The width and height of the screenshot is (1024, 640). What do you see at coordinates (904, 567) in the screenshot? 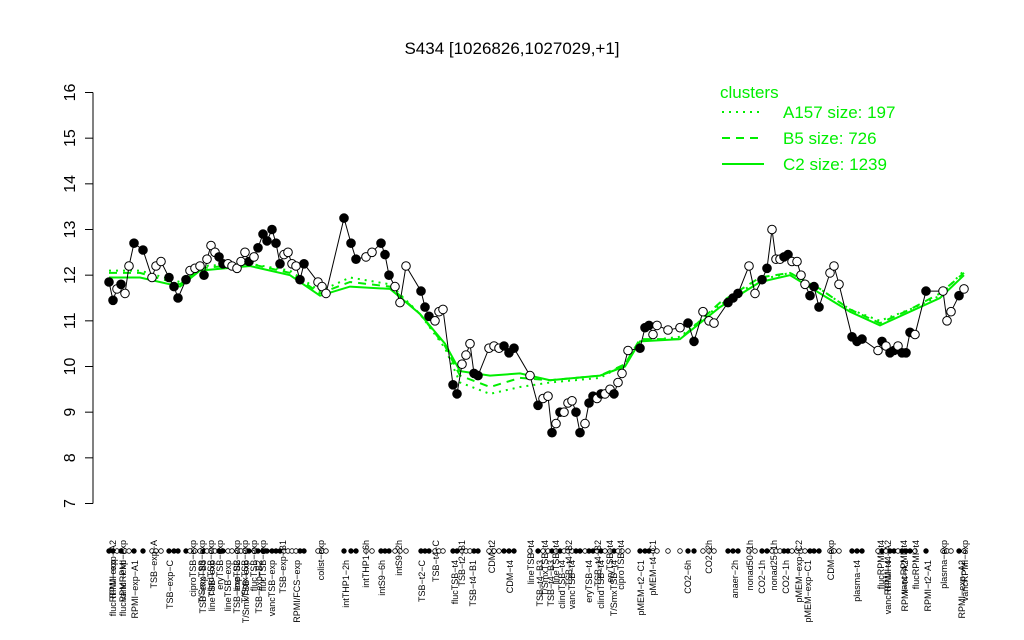
I see `sample-label-top: vancRPMI−t4` at bounding box center [904, 567].